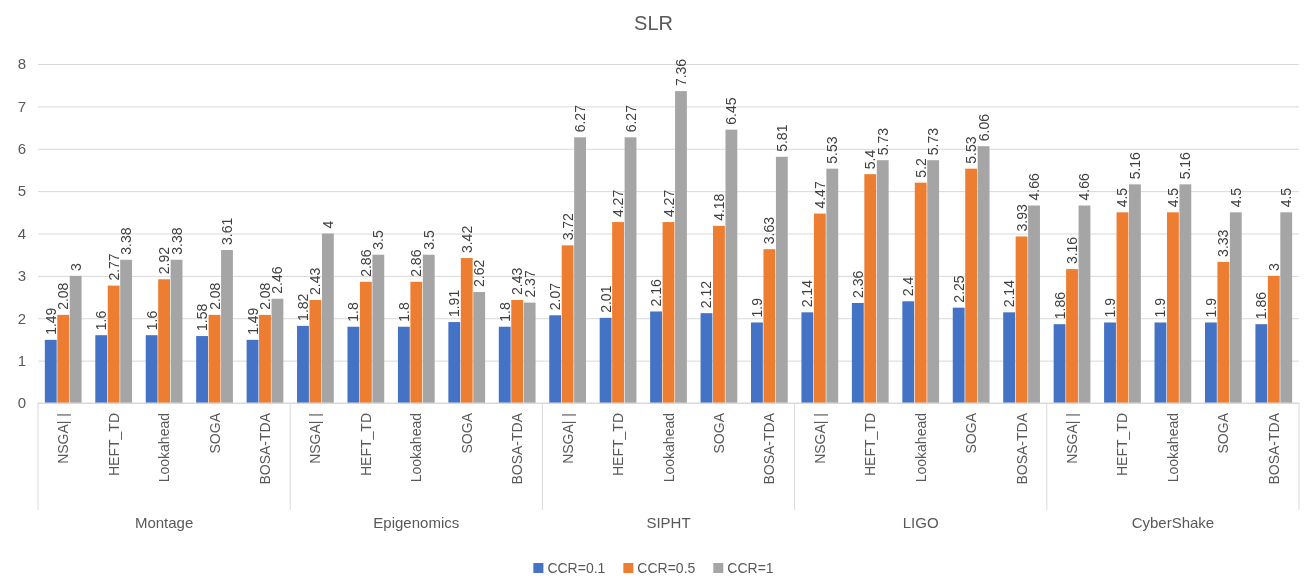 This screenshot has width=1307, height=580. Describe the element at coordinates (666, 568) in the screenshot. I see `legend-label: CCR=0.5` at that location.